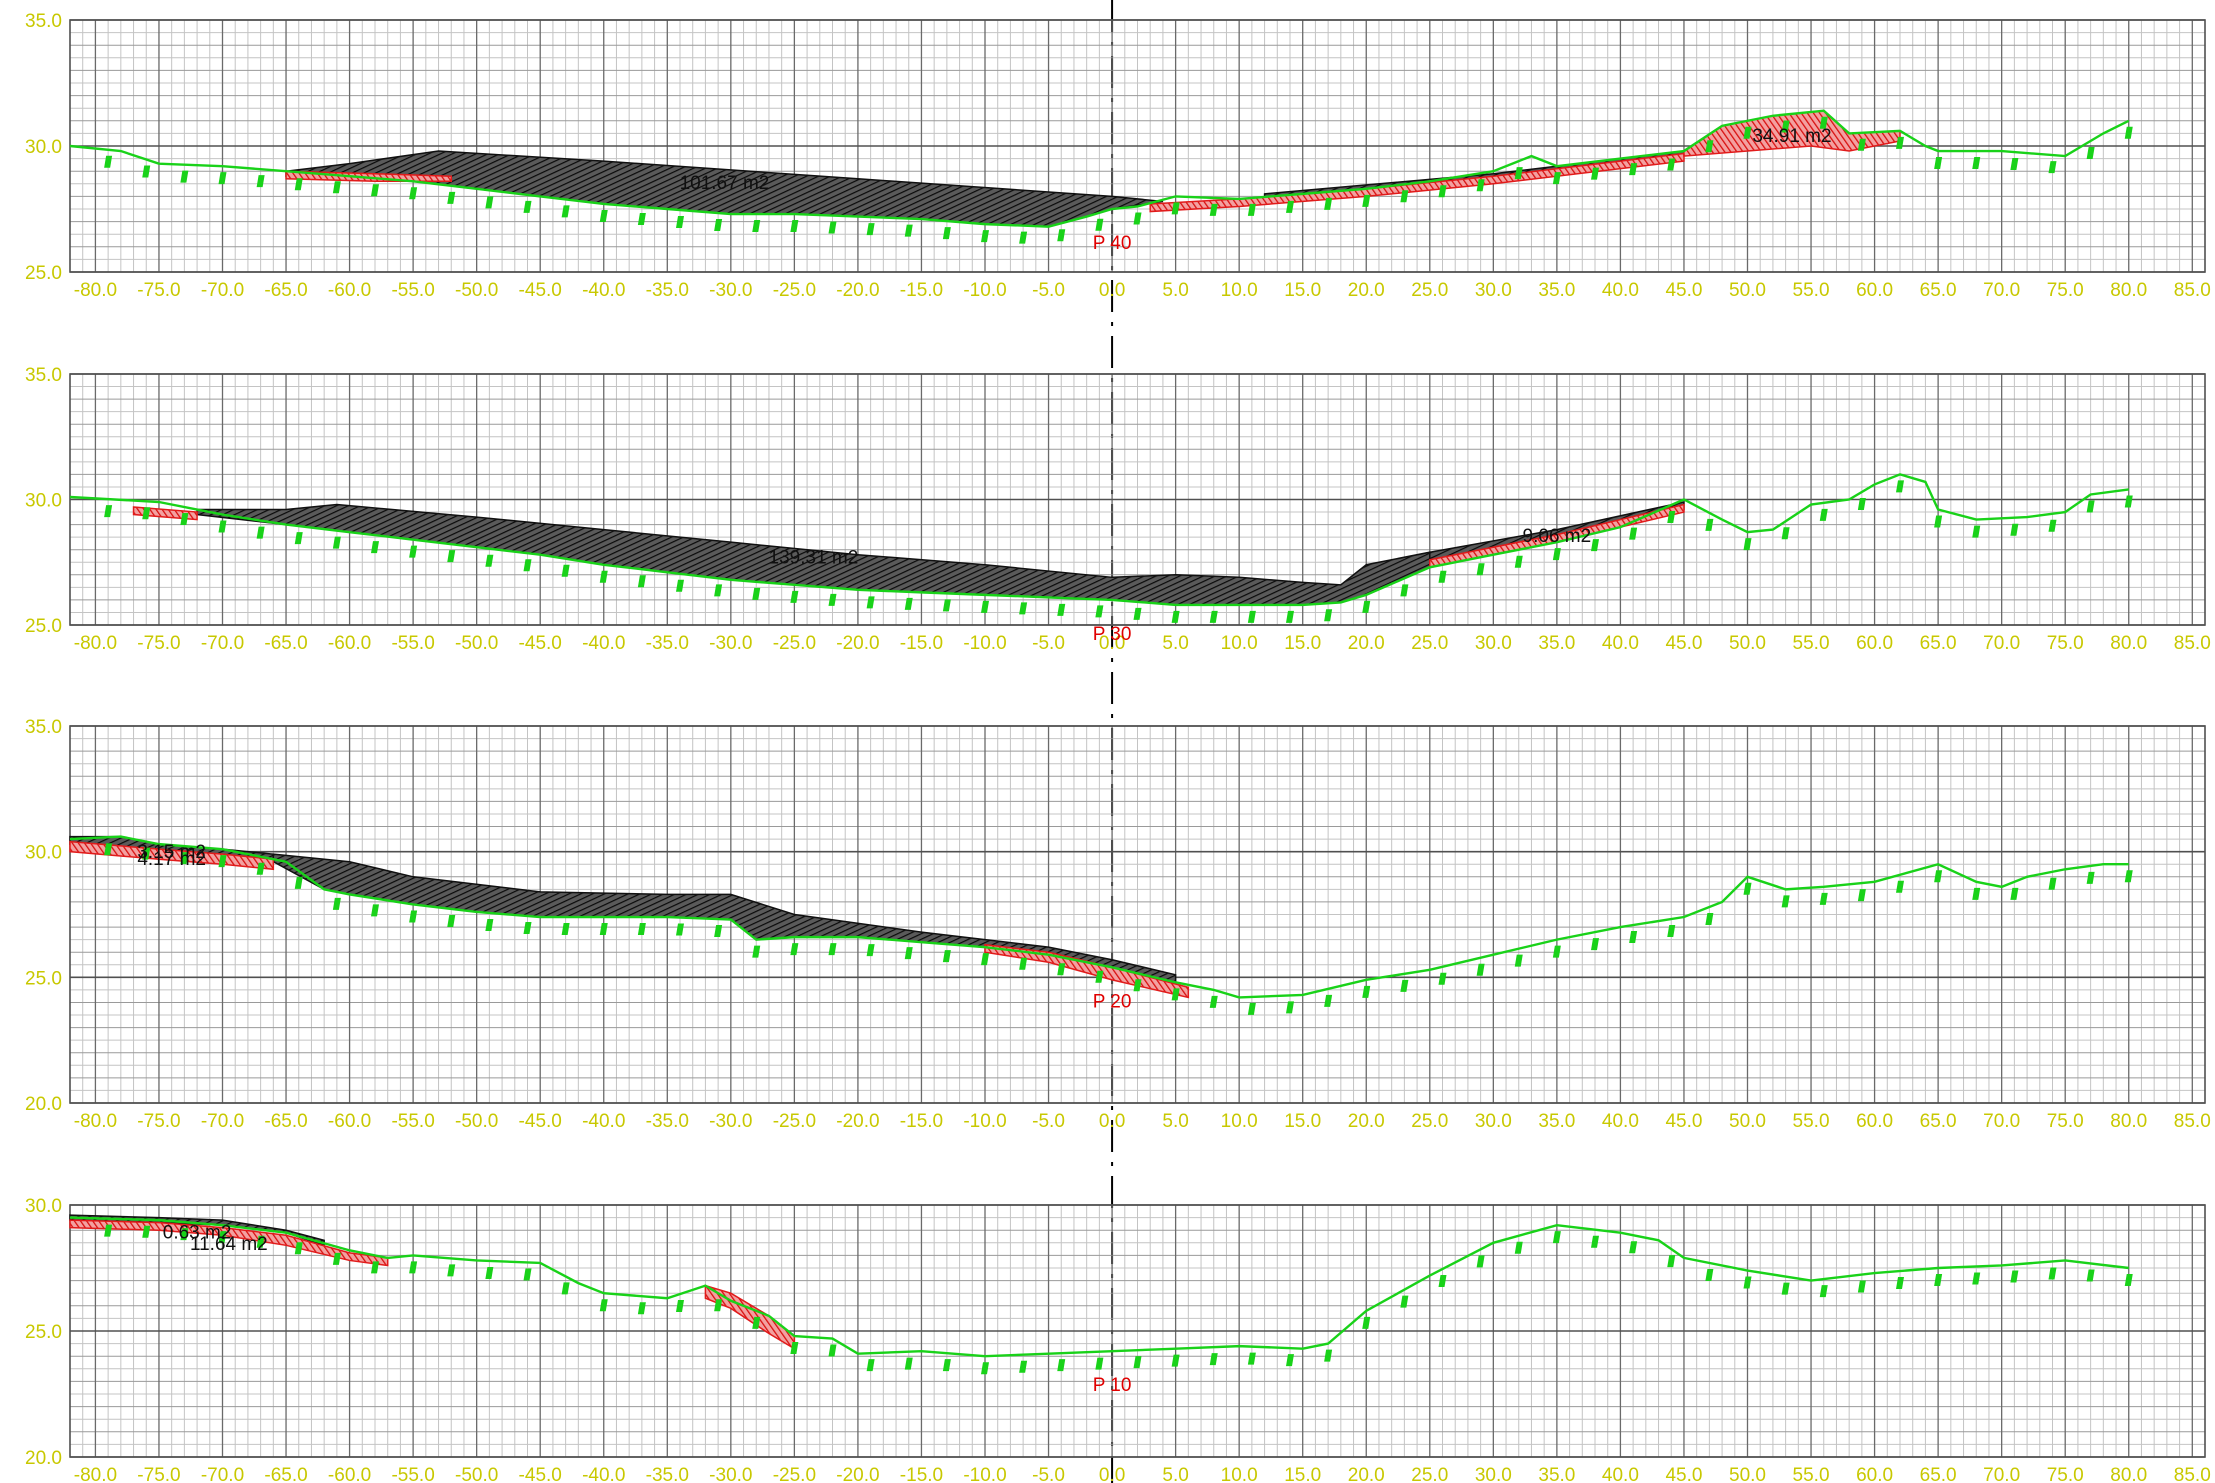  What do you see at coordinates (2128, 1474) in the screenshot?
I see `x-tick-label: 80.0` at bounding box center [2128, 1474].